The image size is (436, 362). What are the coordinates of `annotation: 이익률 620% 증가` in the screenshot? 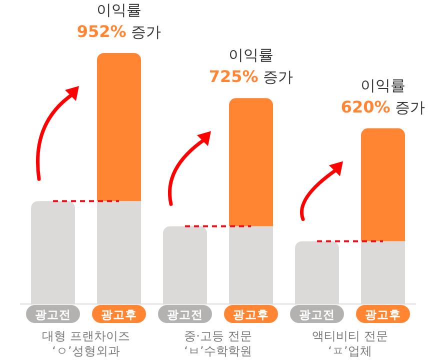 It's located at (383, 96).